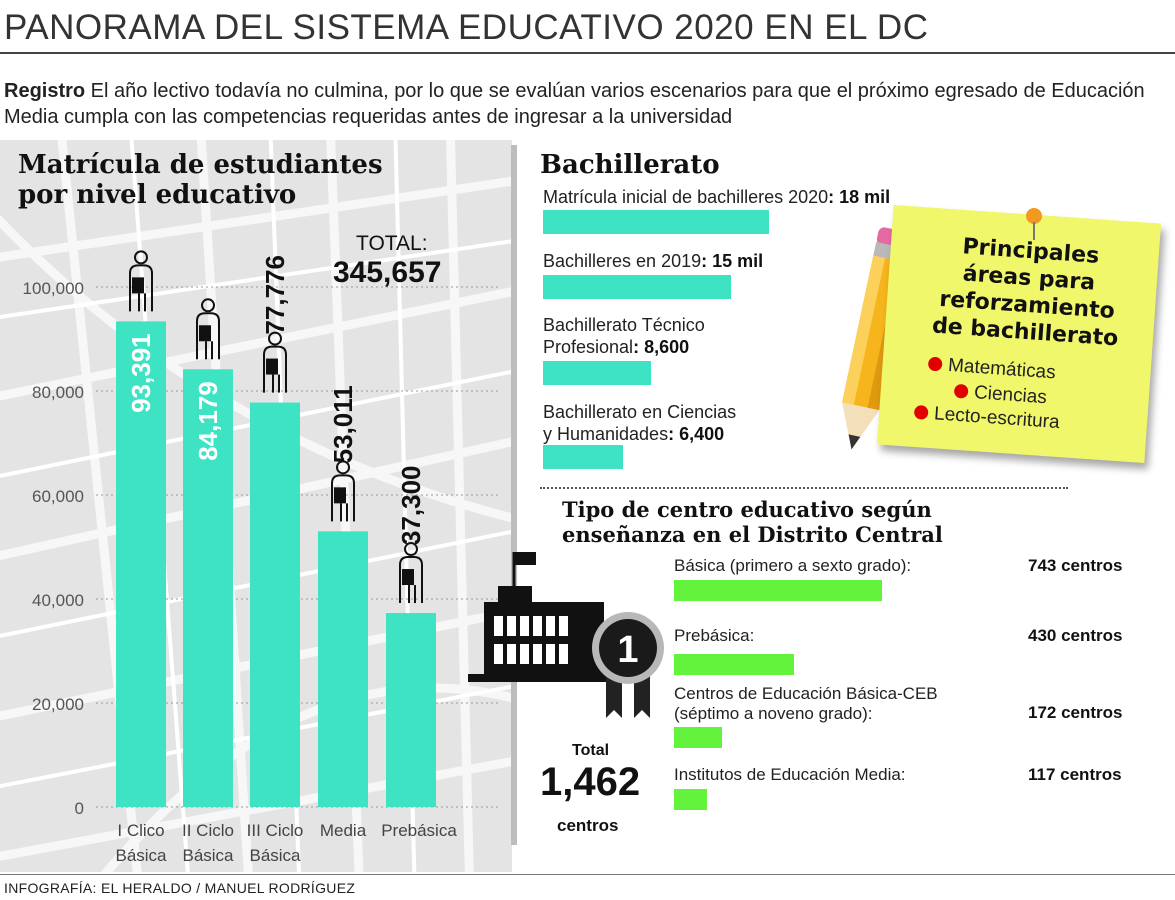  I want to click on bach-label-2: Bachillerato Técnico Profesional: 8,600, so click(624, 336).